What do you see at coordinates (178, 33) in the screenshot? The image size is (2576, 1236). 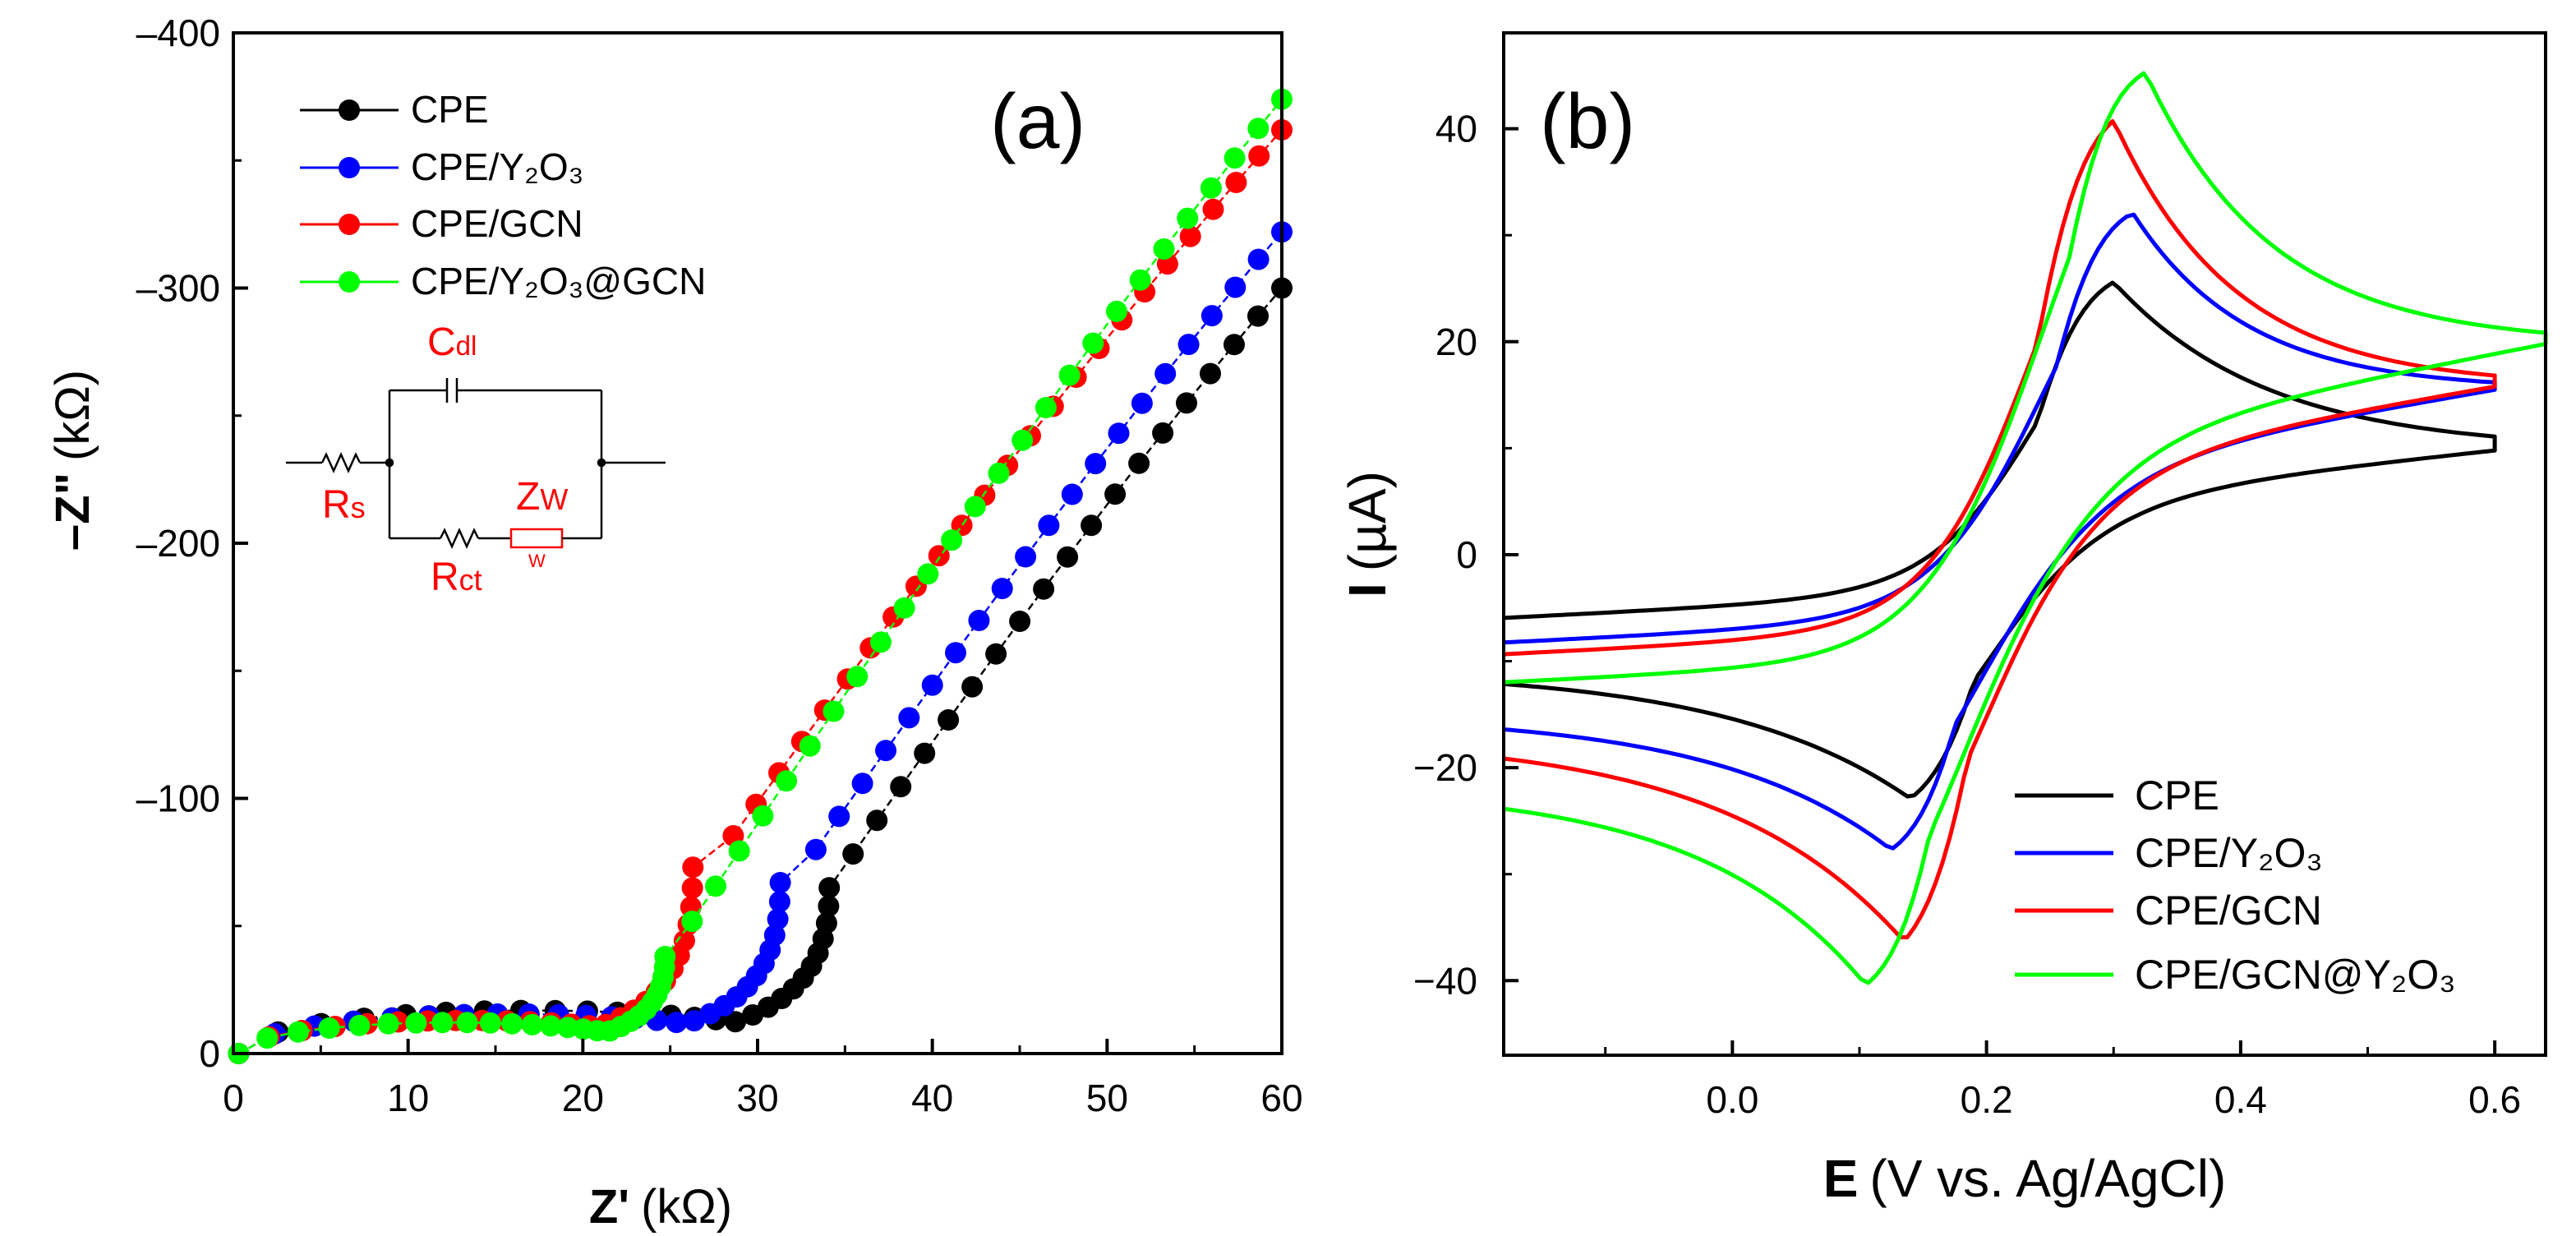 I see `y-tick-label: –400` at bounding box center [178, 33].